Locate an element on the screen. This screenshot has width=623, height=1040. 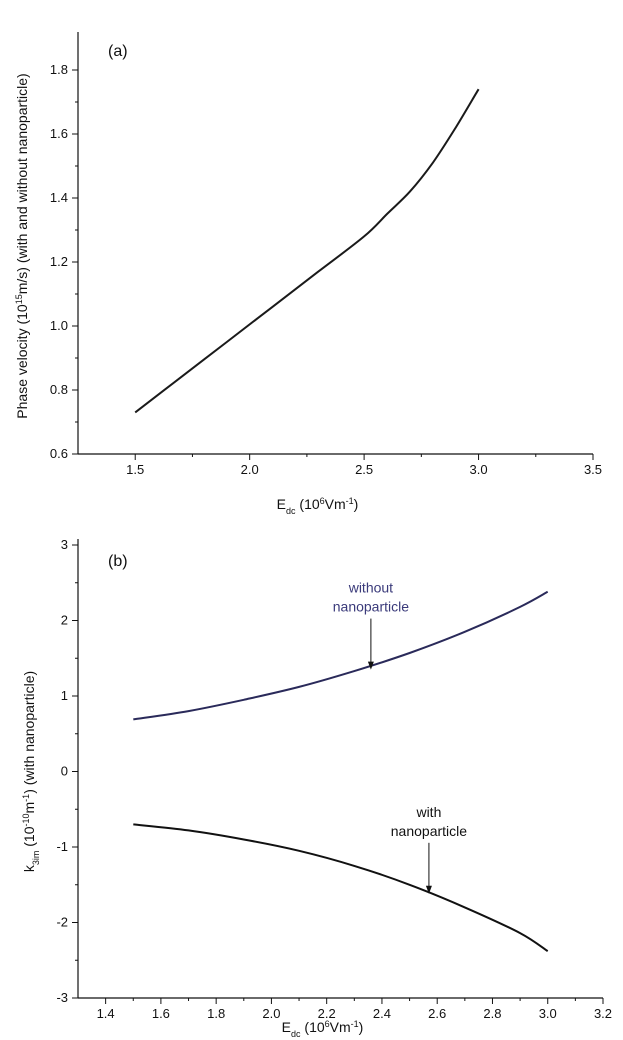
panel-b-x-axis-title-end: ) is located at coordinates (361, 1027).